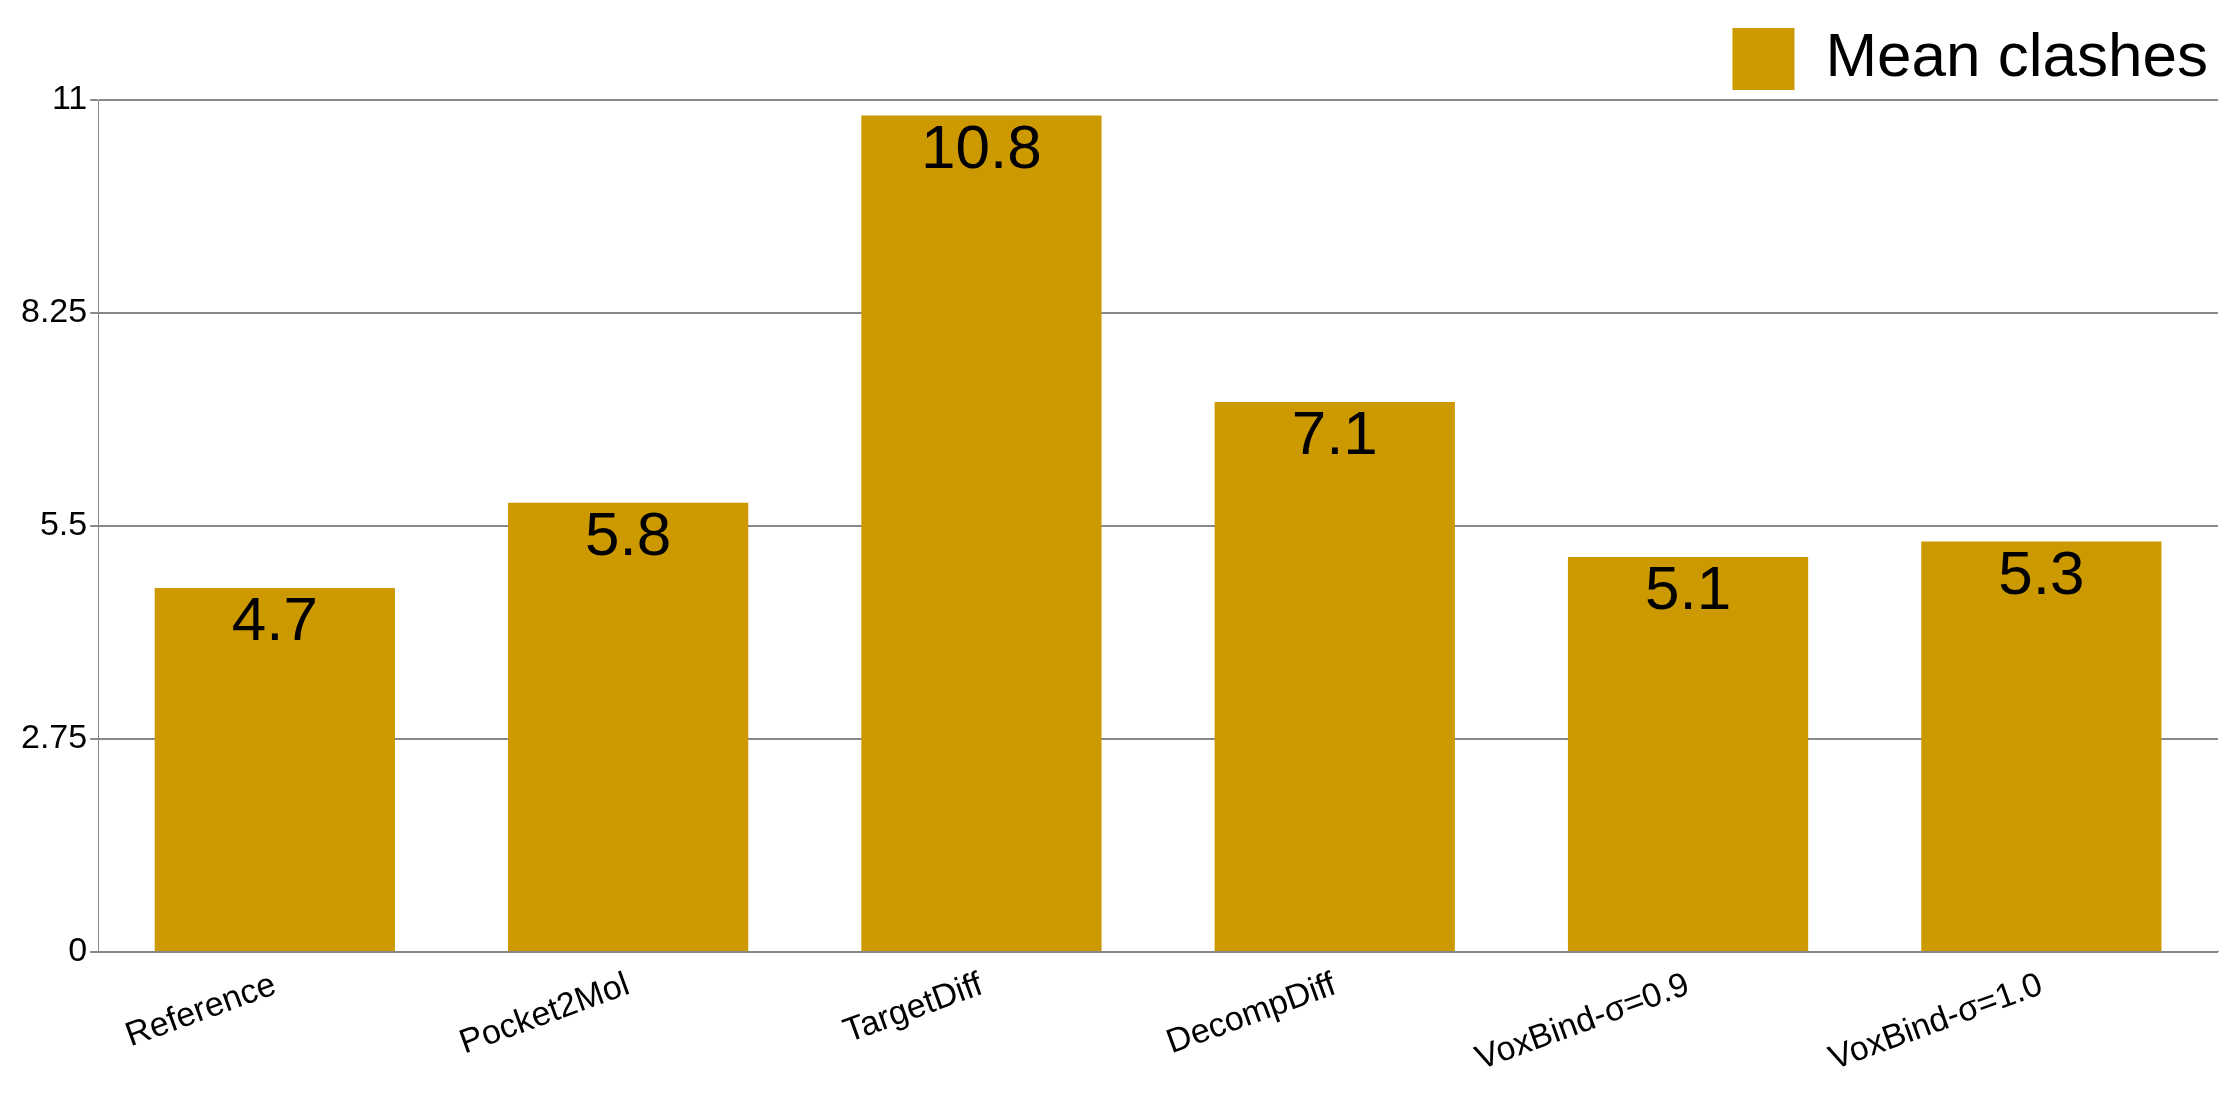 Image resolution: width=2238 pixels, height=1105 pixels. Describe the element at coordinates (274, 619) in the screenshot. I see `data-label: 4.7` at that location.